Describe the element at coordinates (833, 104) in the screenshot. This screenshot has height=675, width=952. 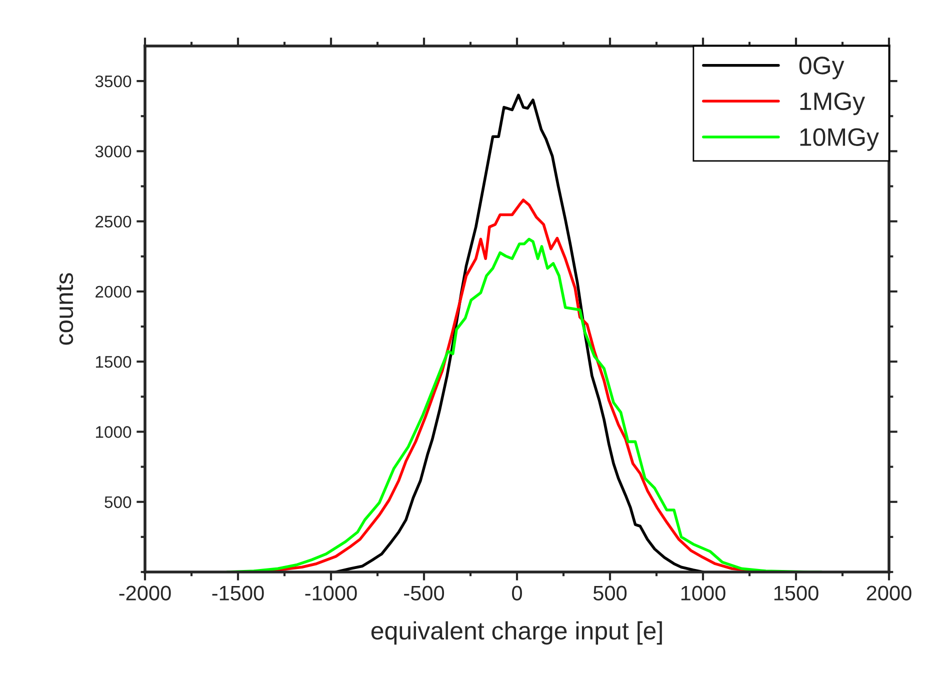
I see `legend-label: 1MGy` at that location.